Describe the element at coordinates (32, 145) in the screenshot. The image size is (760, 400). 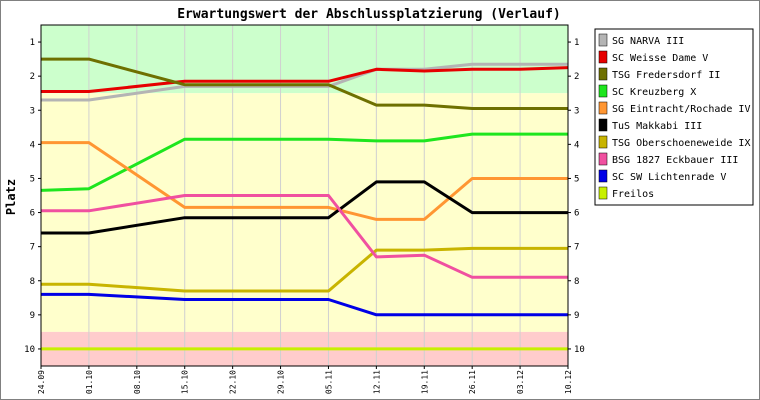
I see `y-tick-label: 4` at that location.